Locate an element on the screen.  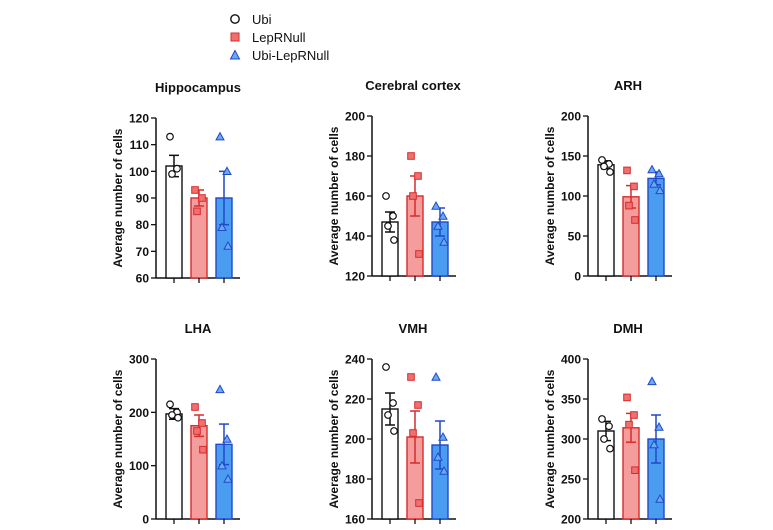
y-tick-label: 60 is located at coordinates (143, 279).